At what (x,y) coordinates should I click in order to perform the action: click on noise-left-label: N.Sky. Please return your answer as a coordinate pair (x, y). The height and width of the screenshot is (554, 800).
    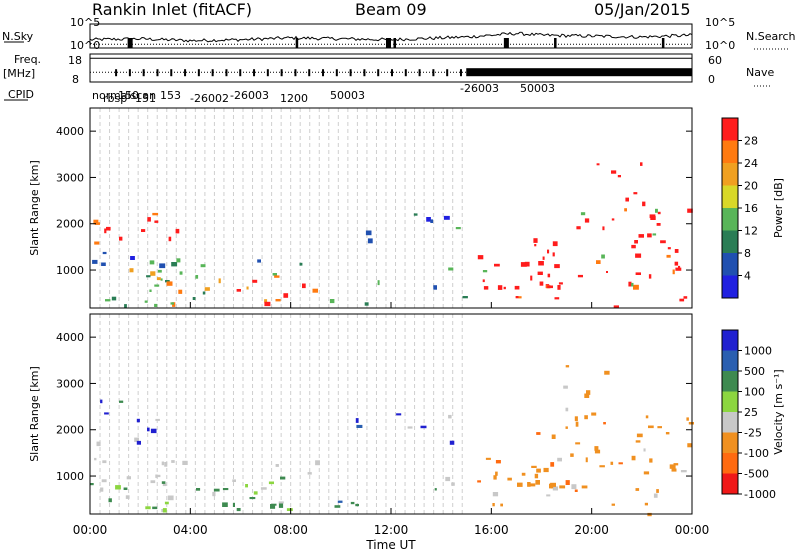
    Looking at the image, I should click on (18, 36).